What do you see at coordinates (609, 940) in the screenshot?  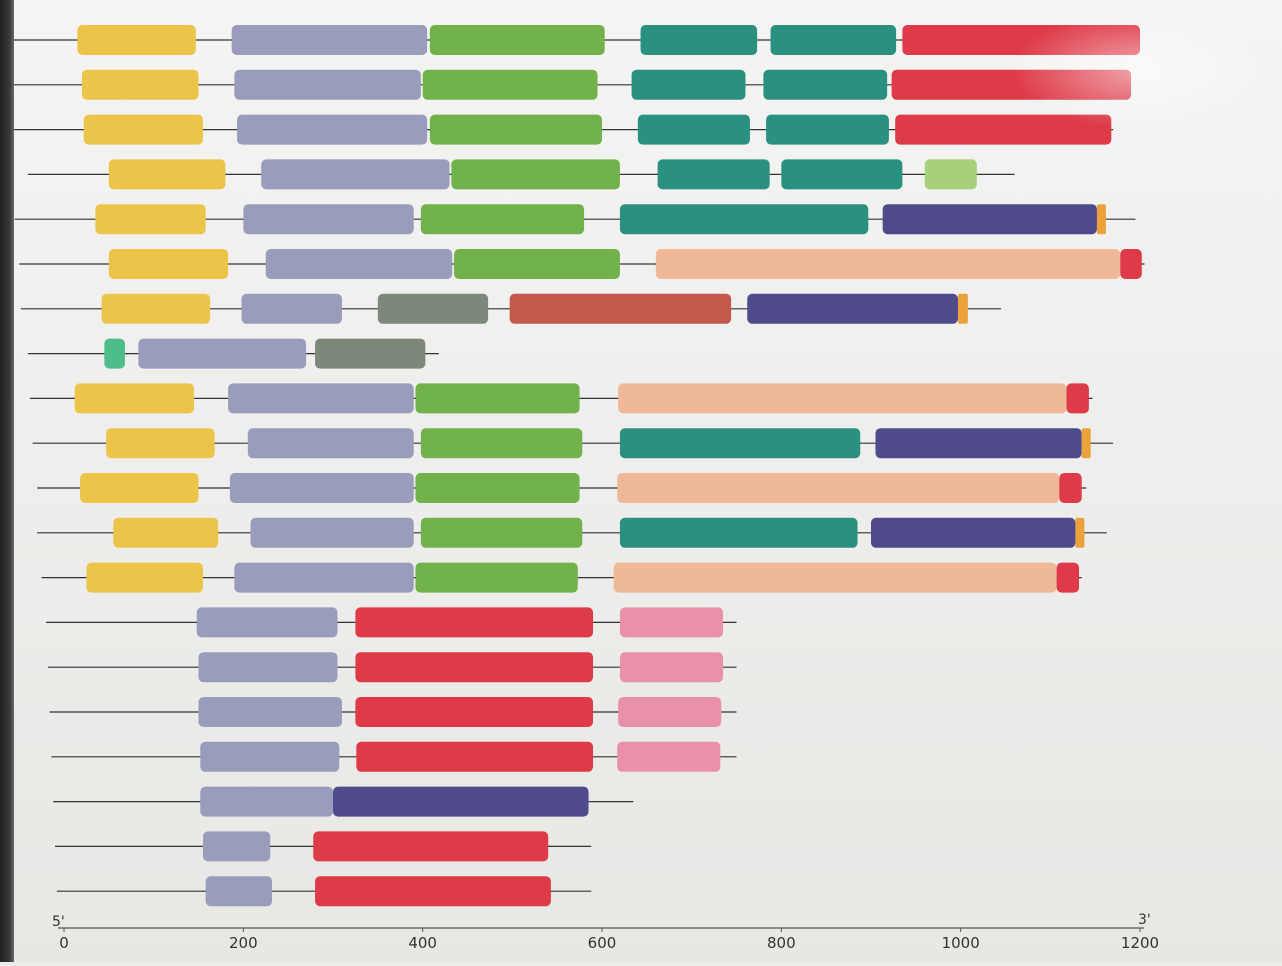 I see `x-axis-ticks: 0 200 400 600 800 1000 1200` at bounding box center [609, 940].